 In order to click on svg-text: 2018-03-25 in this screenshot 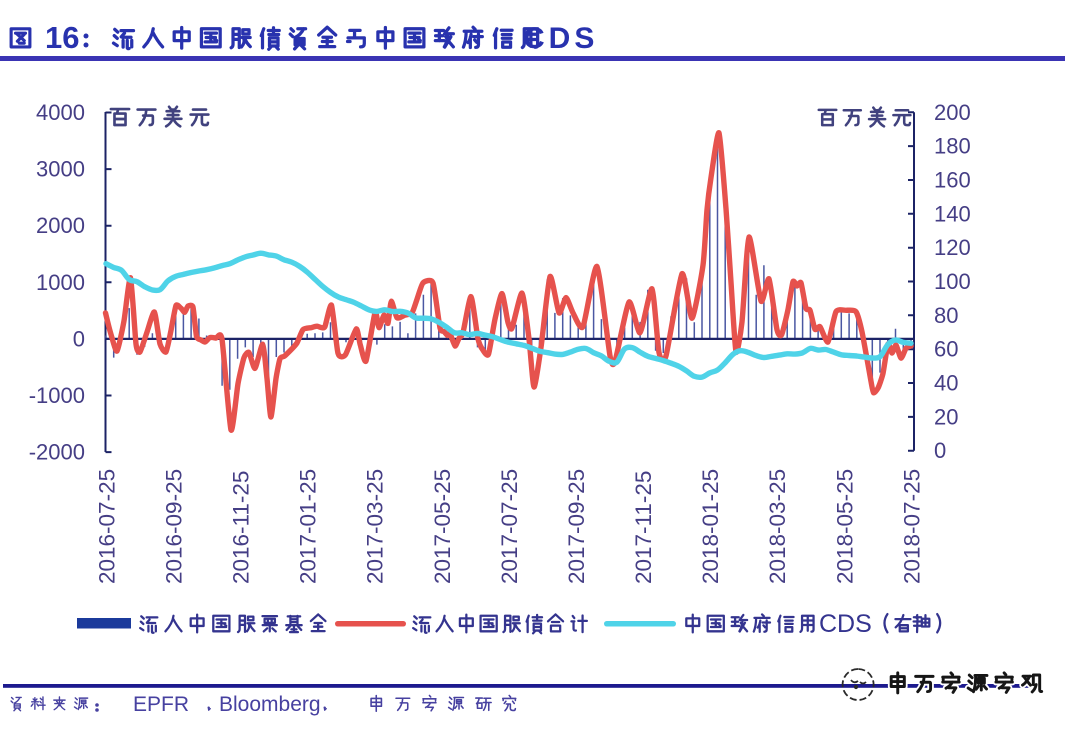, I will do `click(777, 526)`.